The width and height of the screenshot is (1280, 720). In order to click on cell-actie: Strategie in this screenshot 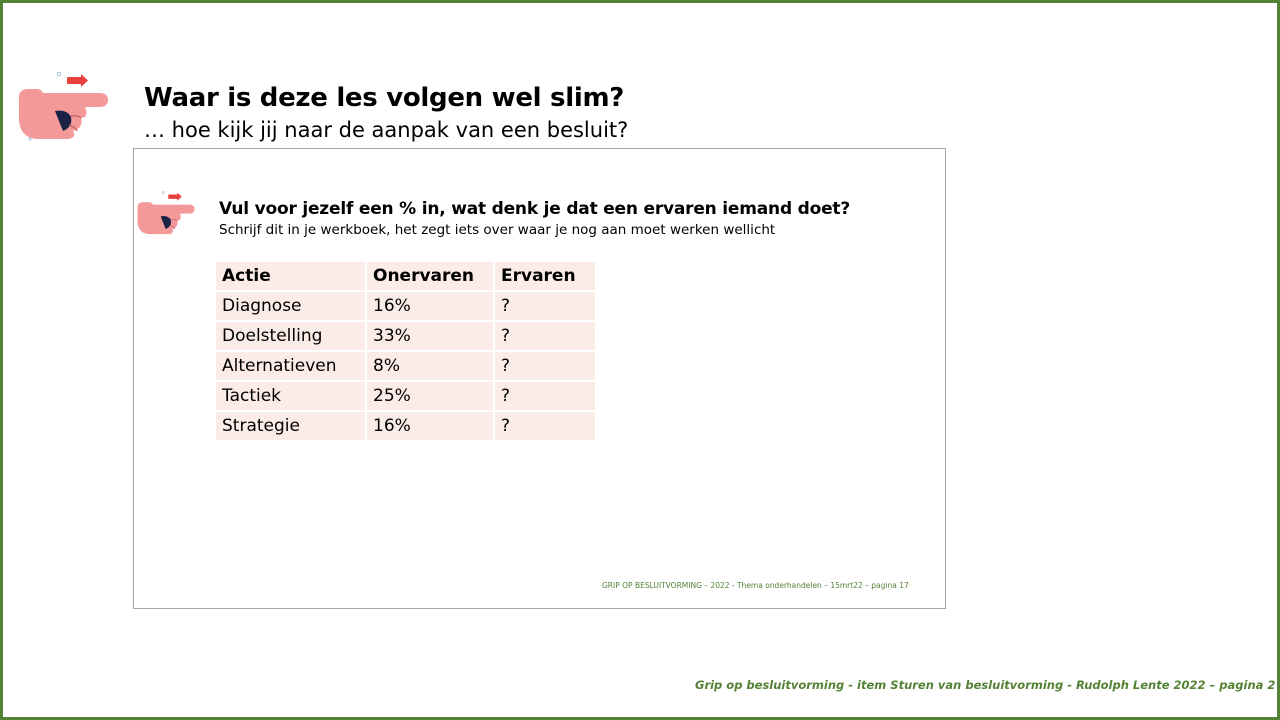, I will do `click(291, 426)`.